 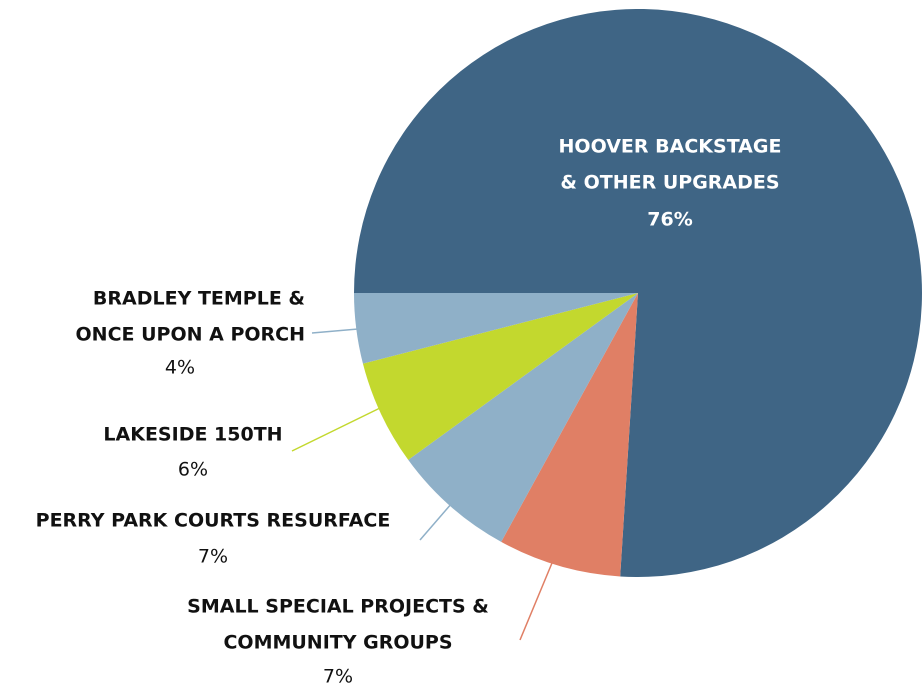 What do you see at coordinates (337, 643) in the screenshot?
I see `slice-label: COMMUNITY GROUPS` at bounding box center [337, 643].